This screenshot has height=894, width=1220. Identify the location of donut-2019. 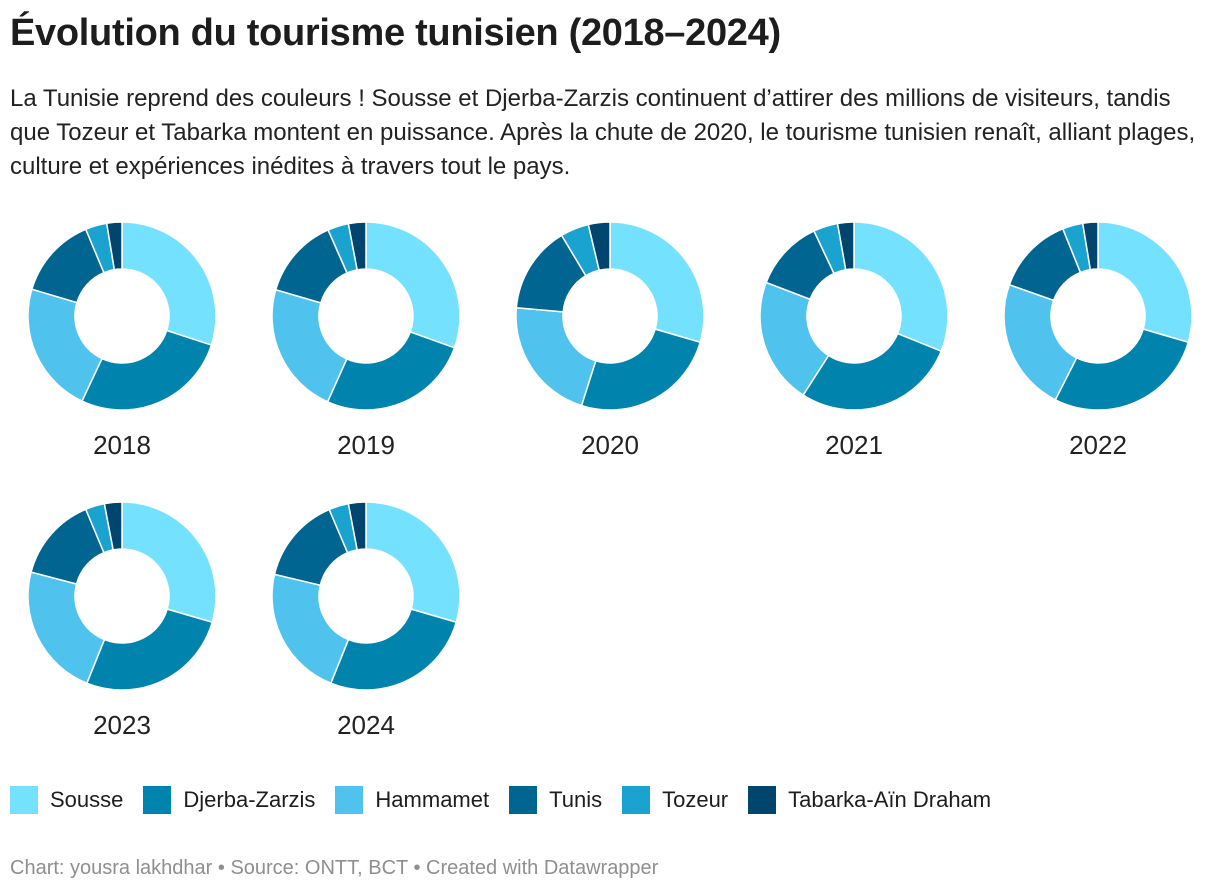
(366, 316).